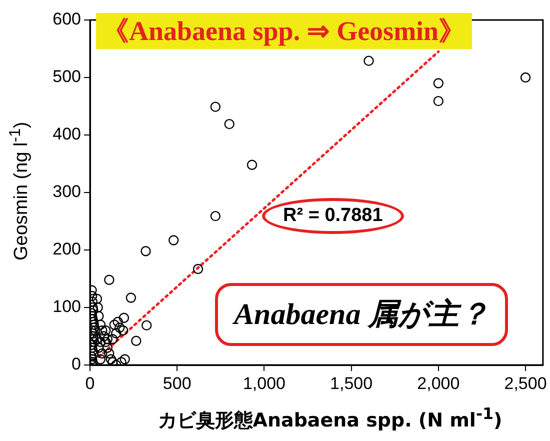 The image size is (550, 441). I want to click on y-tick-label: 0, so click(76, 364).